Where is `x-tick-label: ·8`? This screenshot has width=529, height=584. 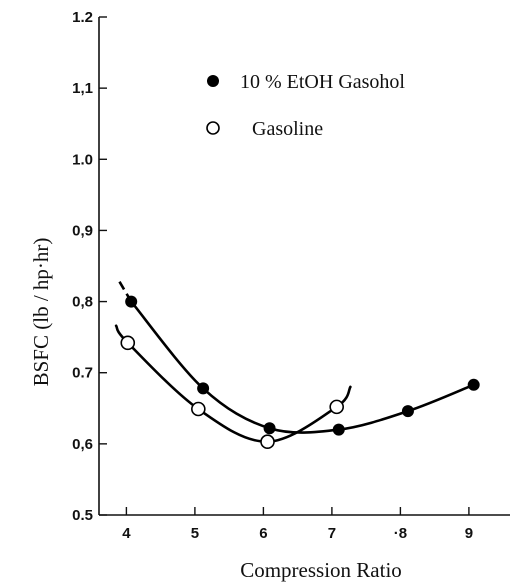
x-tick-label: ·8 is located at coordinates (400, 533).